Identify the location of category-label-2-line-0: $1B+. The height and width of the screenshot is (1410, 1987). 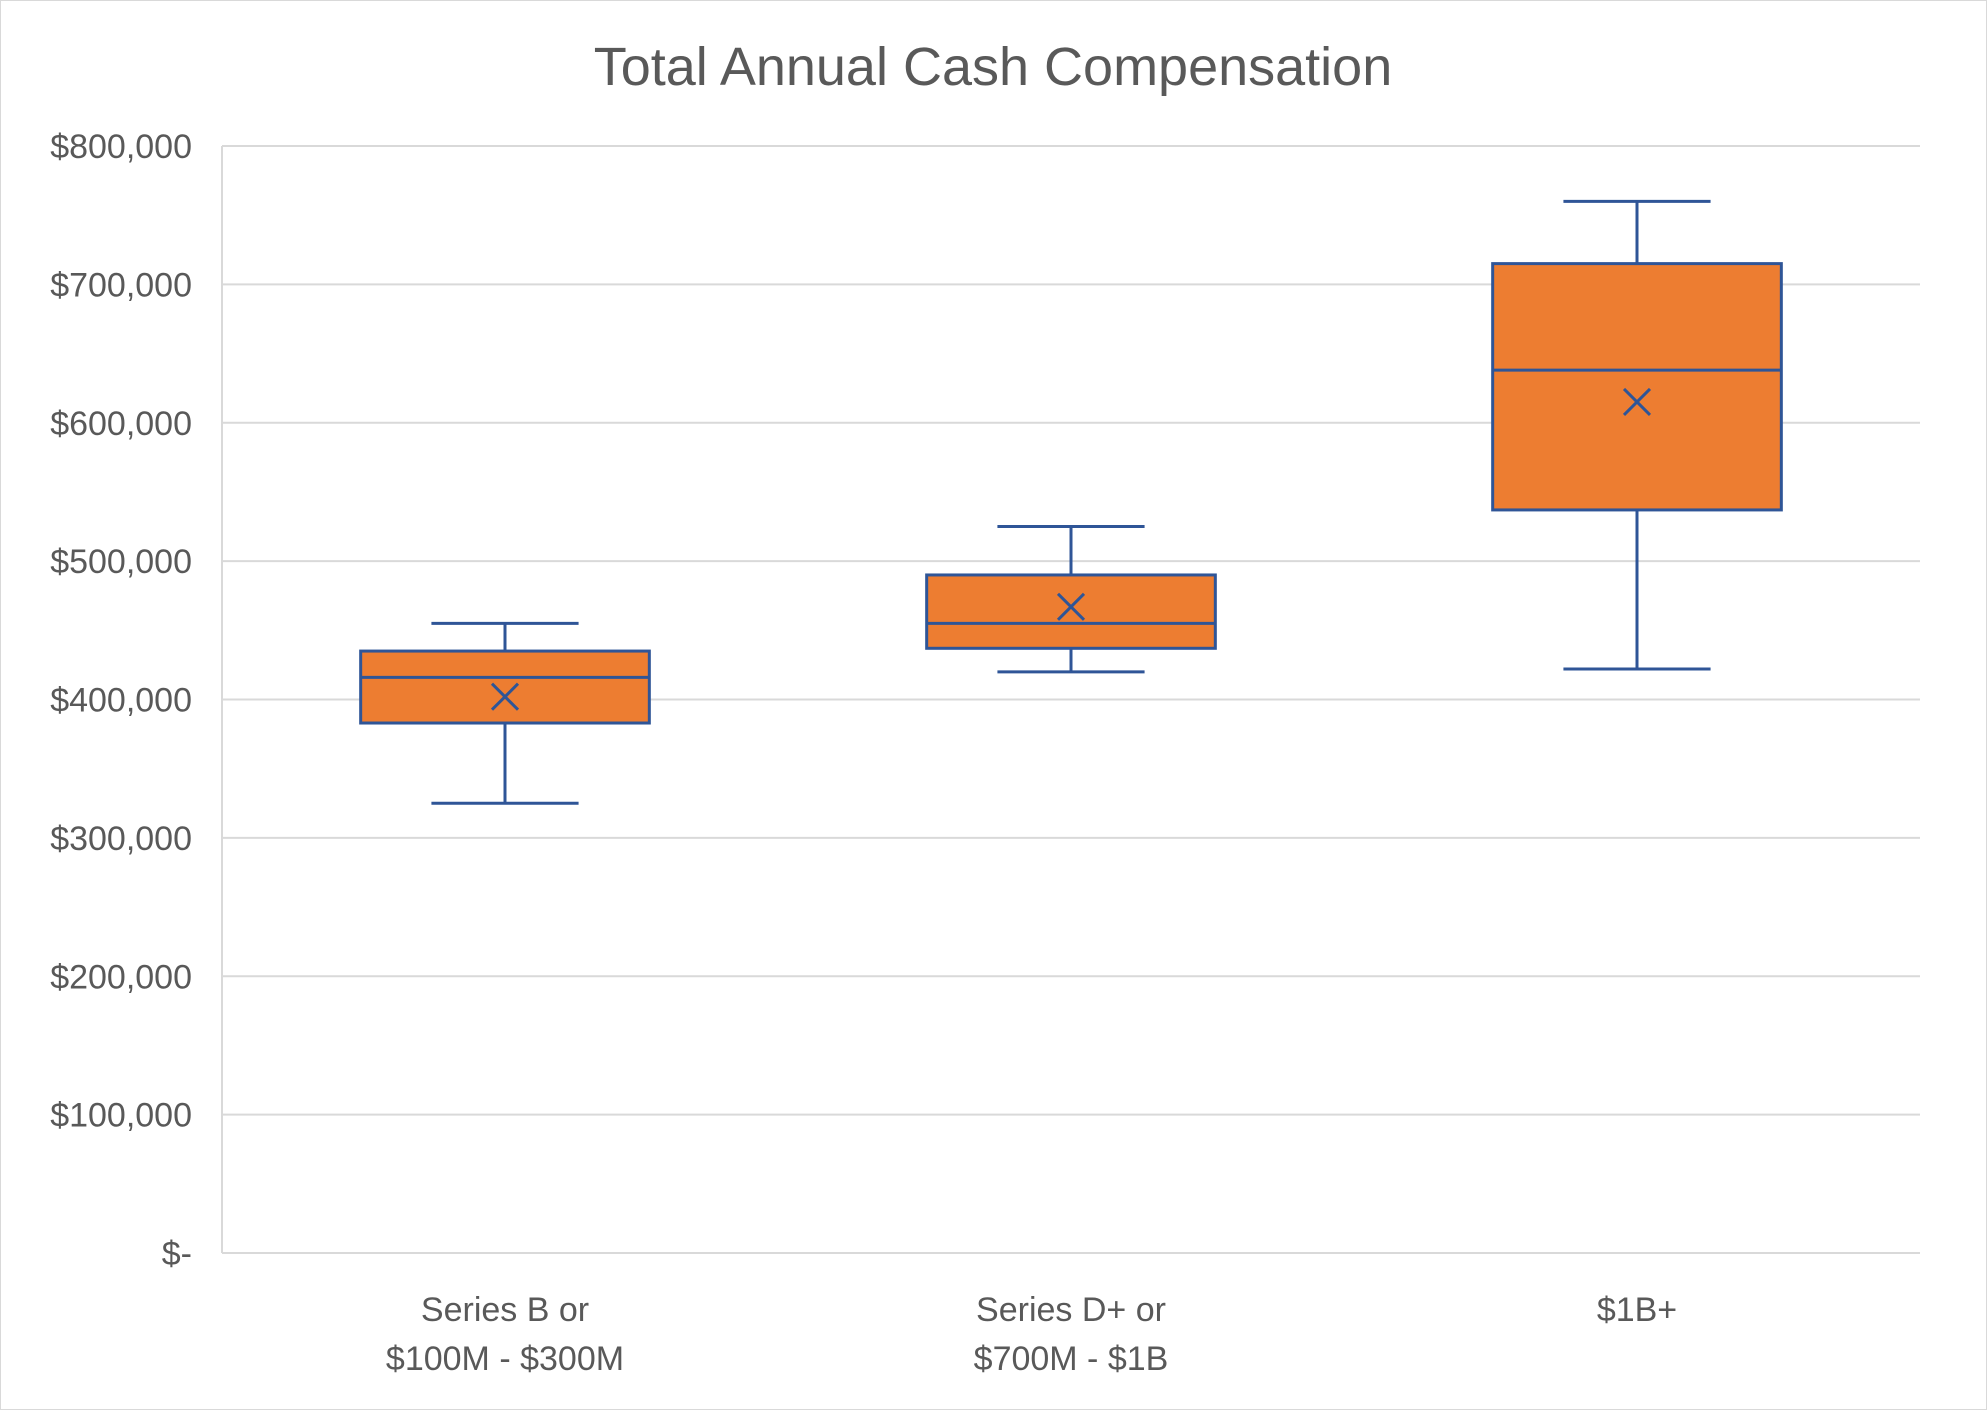
(1637, 1310).